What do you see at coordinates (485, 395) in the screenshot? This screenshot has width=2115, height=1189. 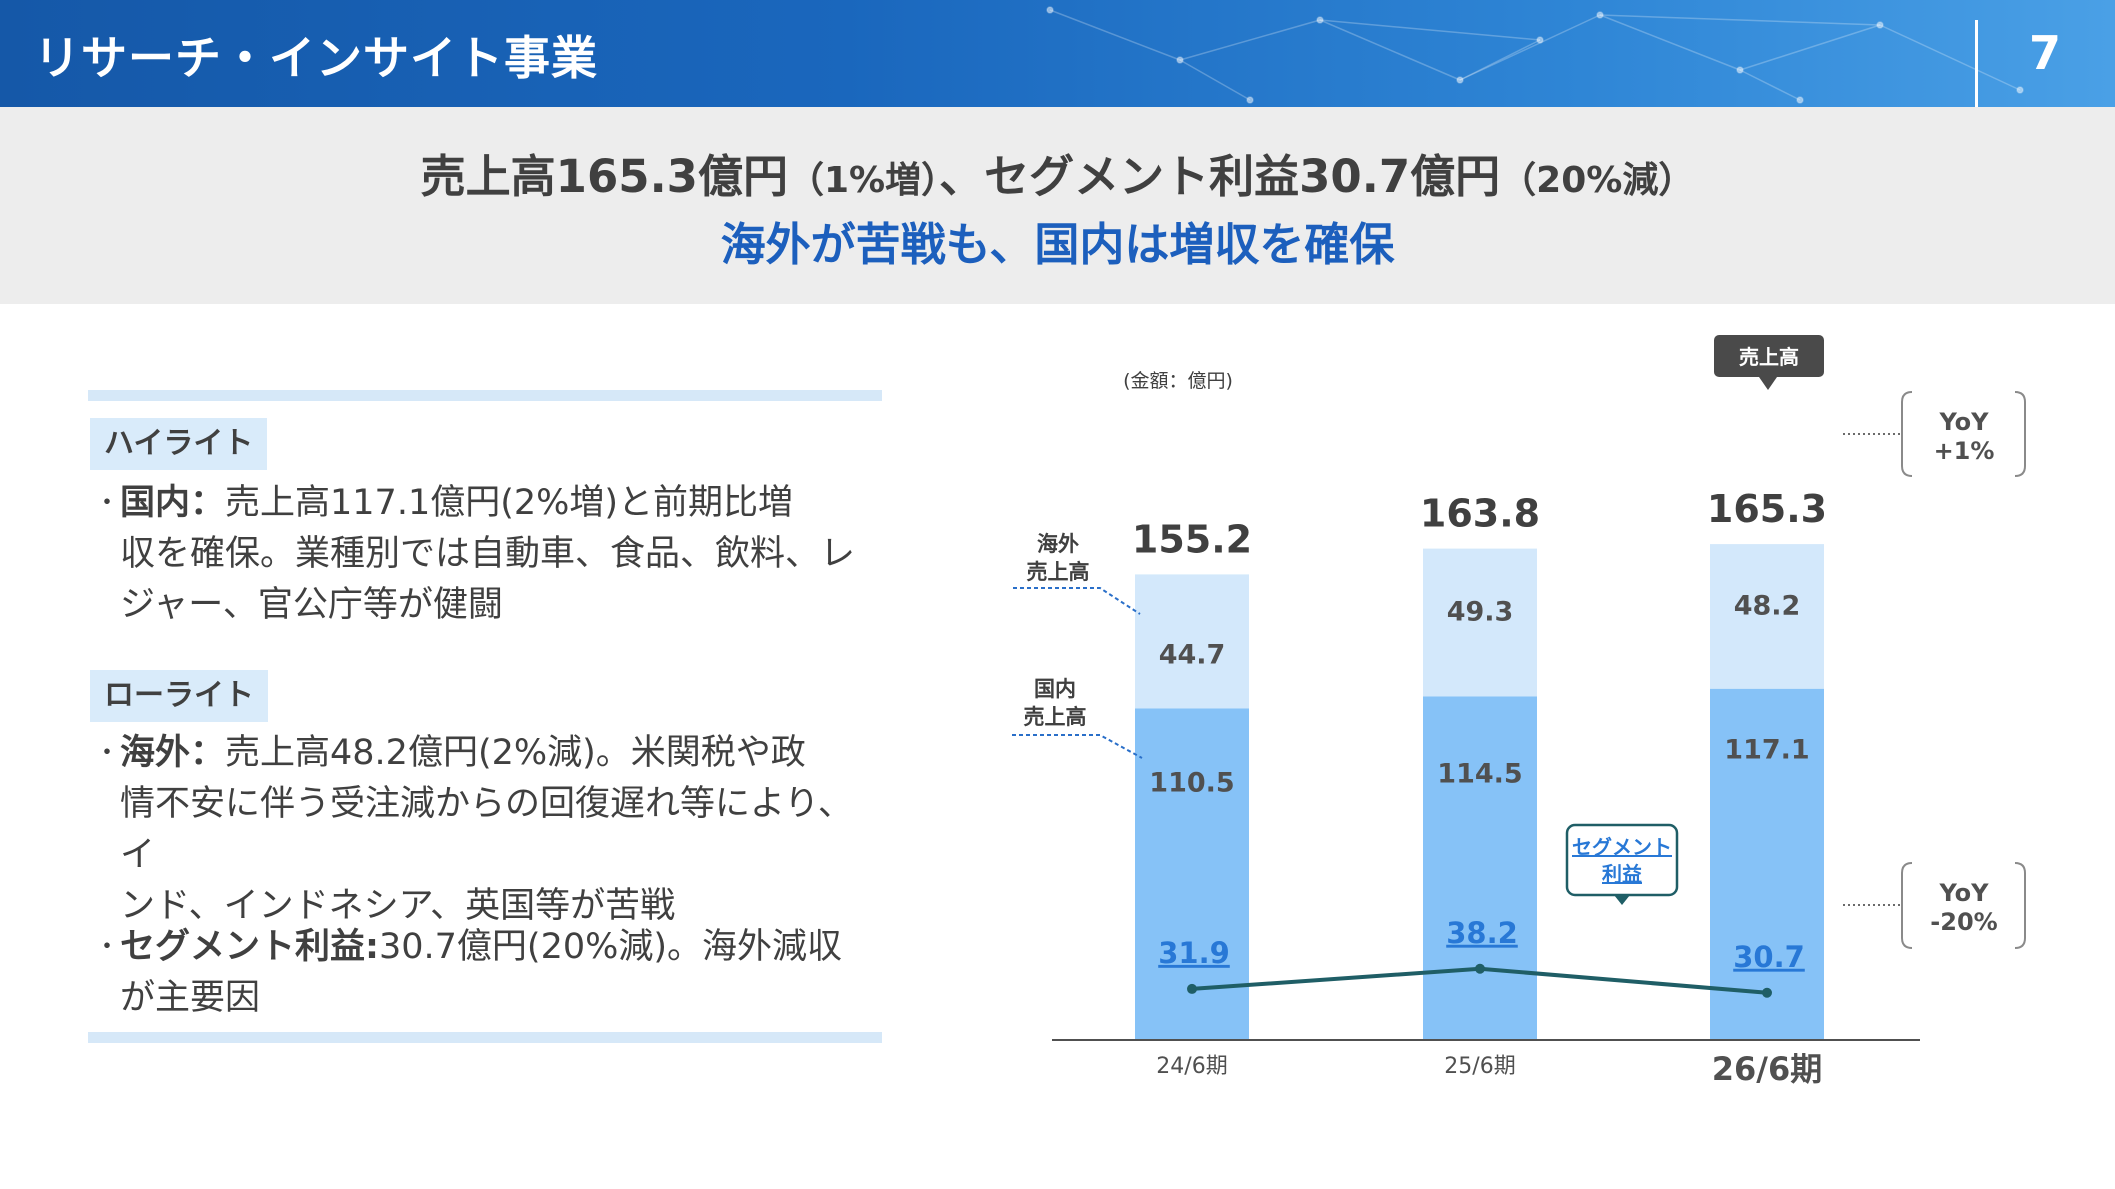 I see `top-rule` at bounding box center [485, 395].